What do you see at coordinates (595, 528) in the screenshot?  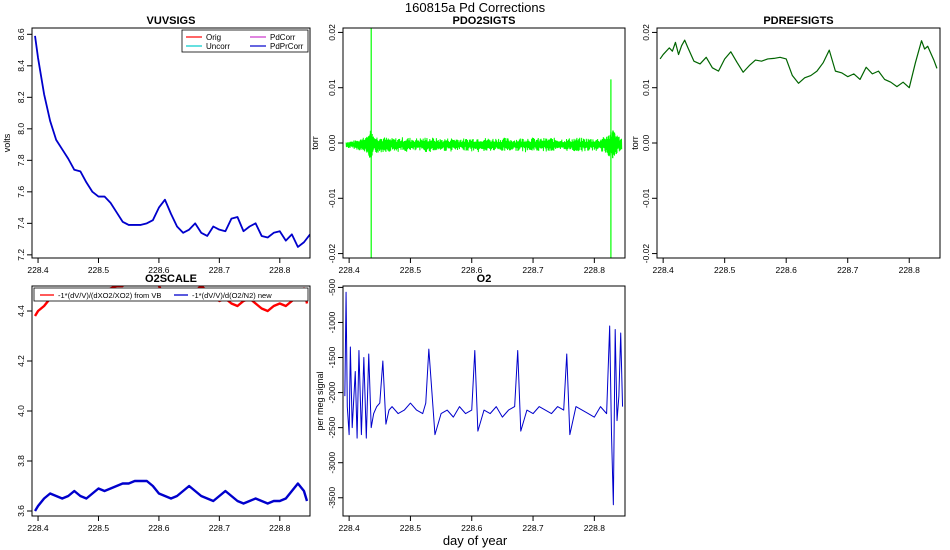 I see `o2-xtick-label-4: 228.8` at bounding box center [595, 528].